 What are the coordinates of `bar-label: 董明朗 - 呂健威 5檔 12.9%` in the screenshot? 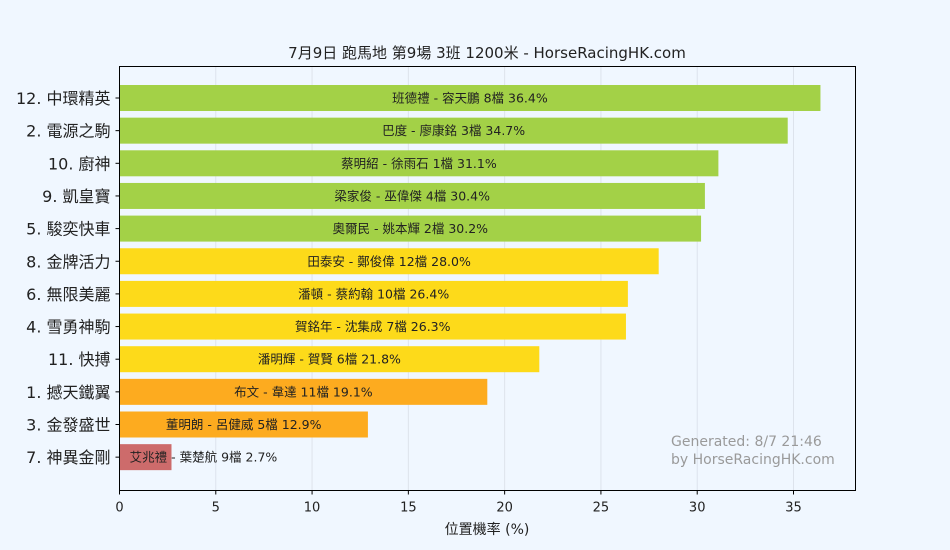 It's located at (244, 424).